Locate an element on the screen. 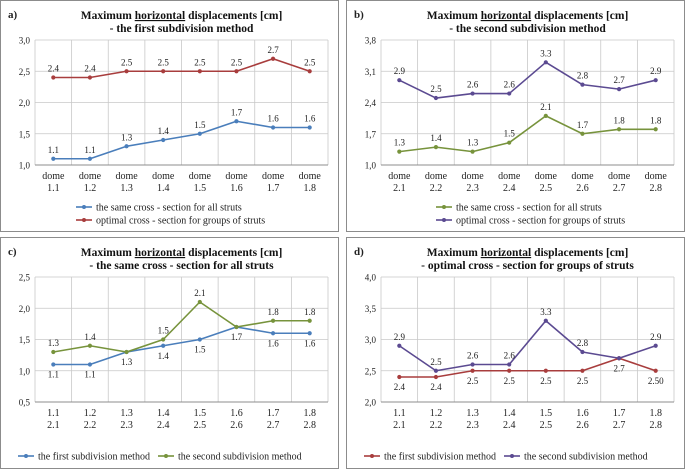 This screenshot has height=469, width=685. y-tick-label: 1,5 is located at coordinates (25, 134).